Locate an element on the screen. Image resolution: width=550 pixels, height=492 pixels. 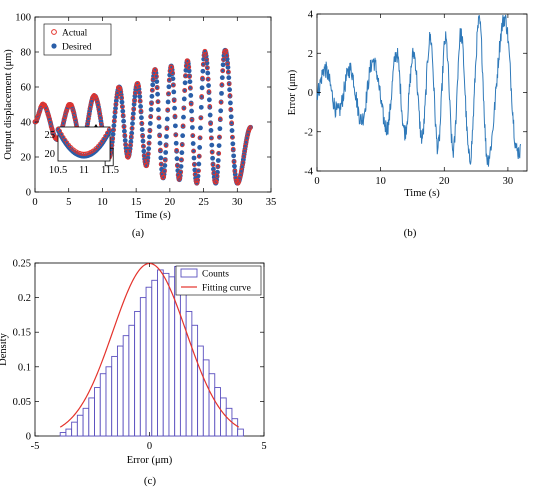
chart-c-legend: Counts Fitting curve is located at coordinates (218, 280).